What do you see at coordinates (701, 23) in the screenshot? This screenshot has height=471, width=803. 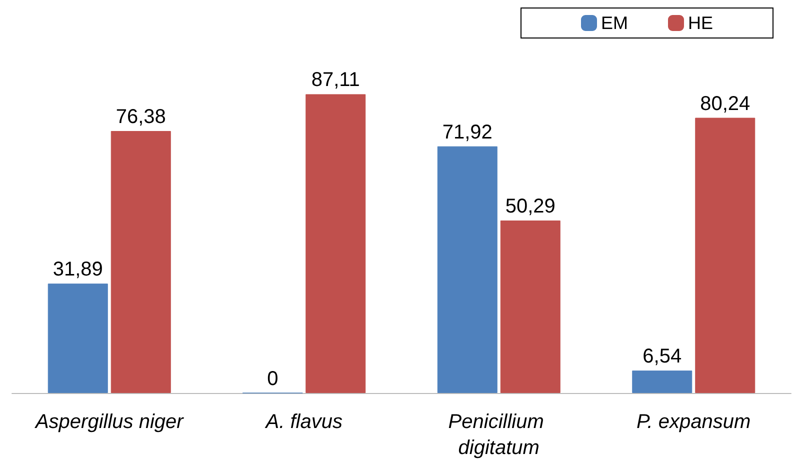 I see `legend-label: HE` at bounding box center [701, 23].